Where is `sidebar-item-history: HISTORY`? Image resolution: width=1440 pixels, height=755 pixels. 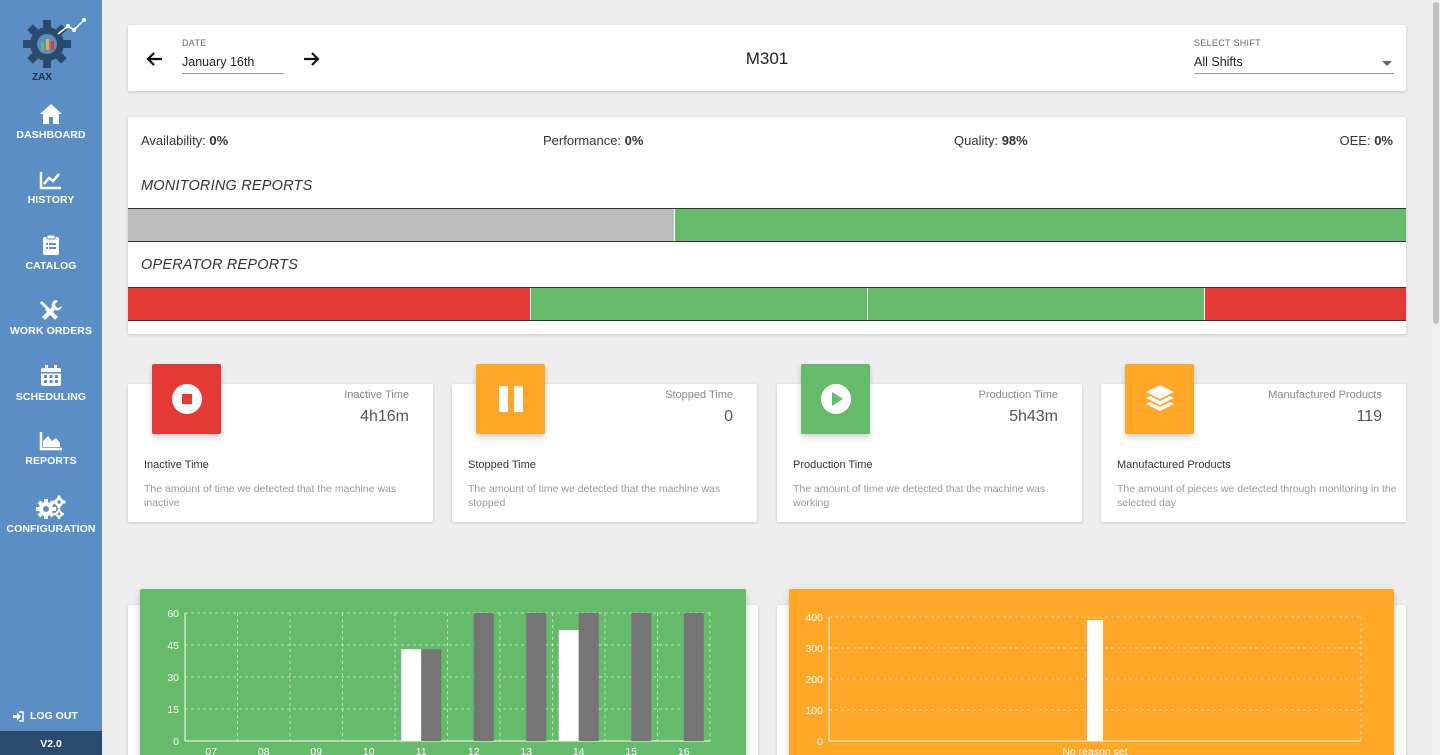 sidebar-item-history: HISTORY is located at coordinates (51, 188).